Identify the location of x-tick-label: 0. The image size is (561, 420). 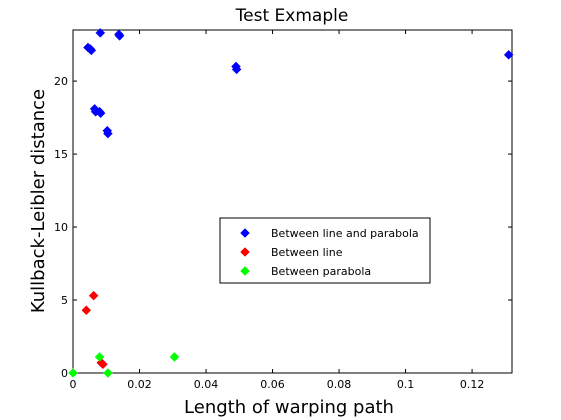
(73, 384).